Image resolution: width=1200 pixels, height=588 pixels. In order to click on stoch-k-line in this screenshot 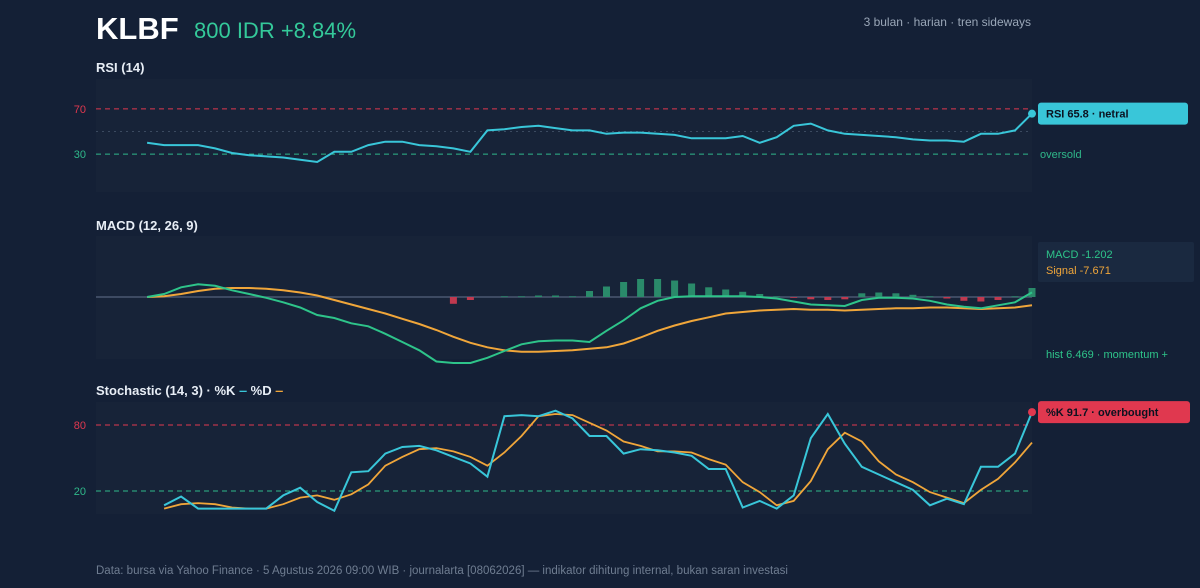, I will do `click(598, 461)`.